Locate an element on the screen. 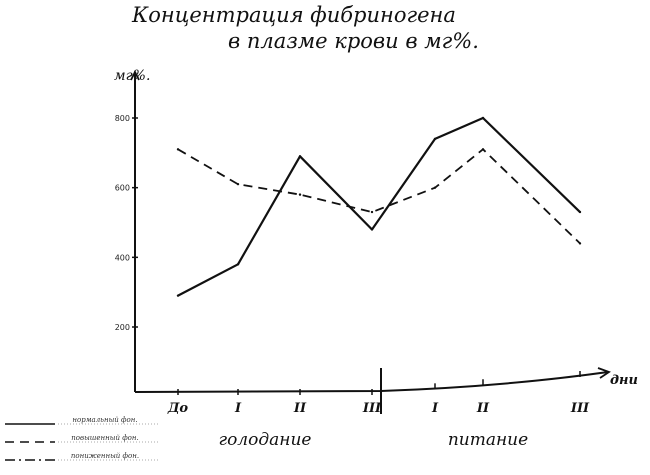  group-labels: голодание питание is located at coordinates (373, 440).